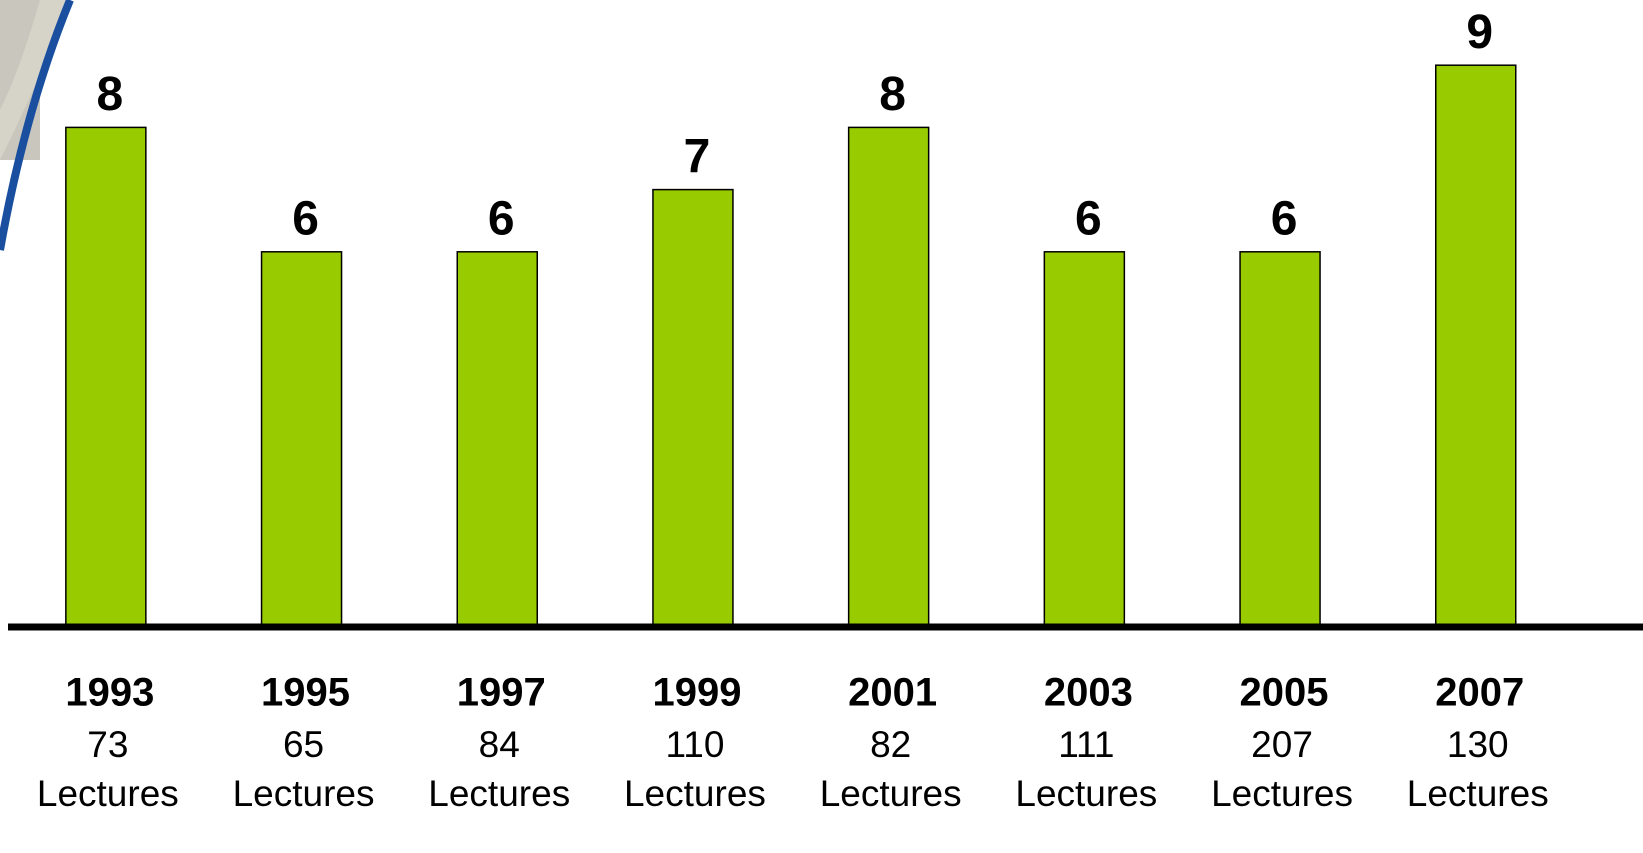 The image size is (1643, 853). I want to click on x-tick-label: 2001, so click(892, 693).